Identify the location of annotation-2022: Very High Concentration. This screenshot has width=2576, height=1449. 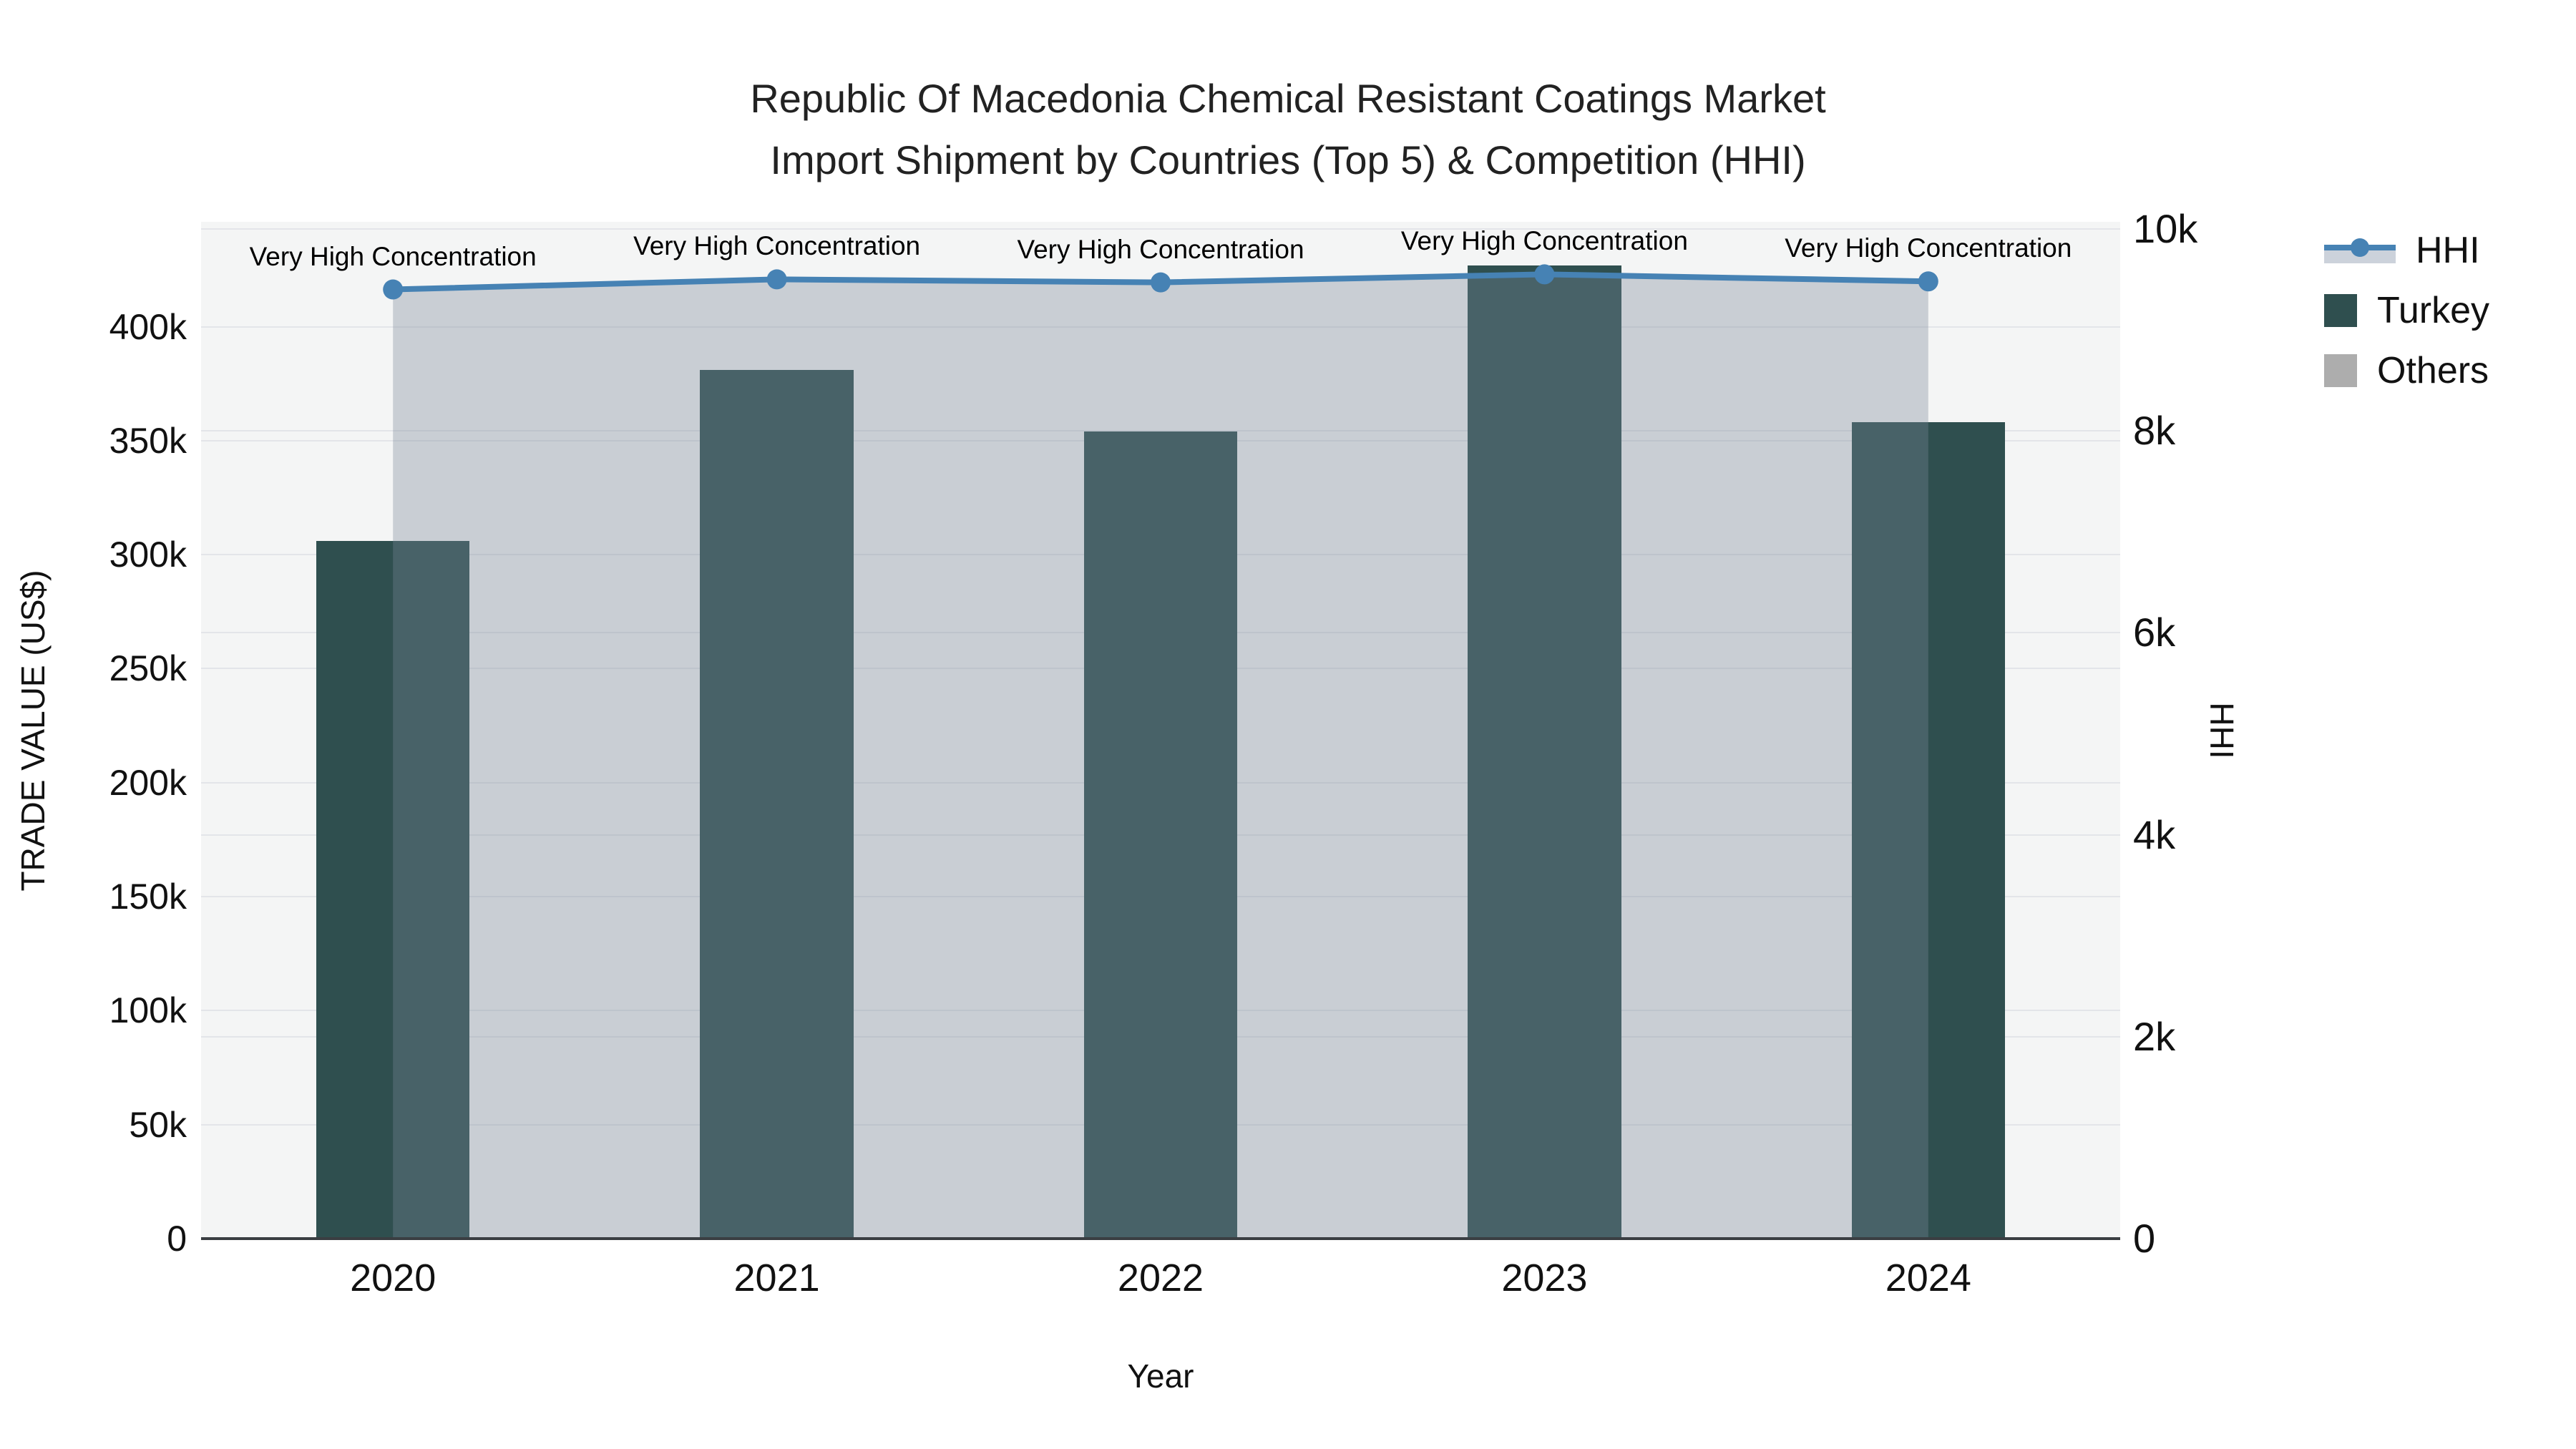
(1160, 249).